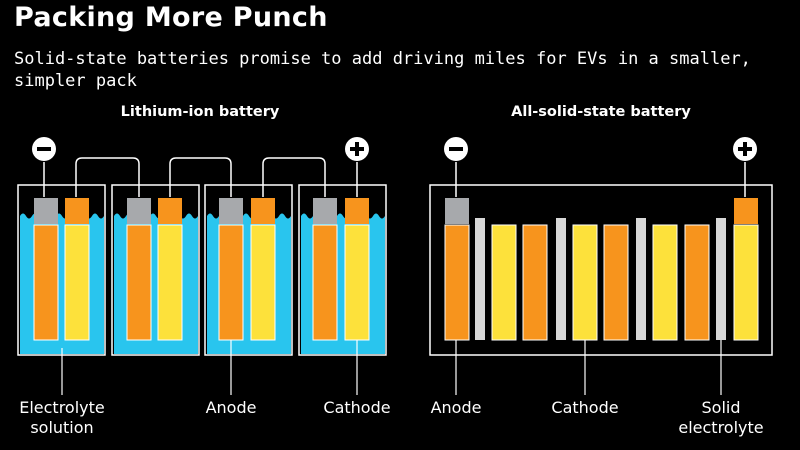 The width and height of the screenshot is (800, 450). What do you see at coordinates (62, 407) in the screenshot?
I see `label-electrolyte-line1: Electrolyte` at bounding box center [62, 407].